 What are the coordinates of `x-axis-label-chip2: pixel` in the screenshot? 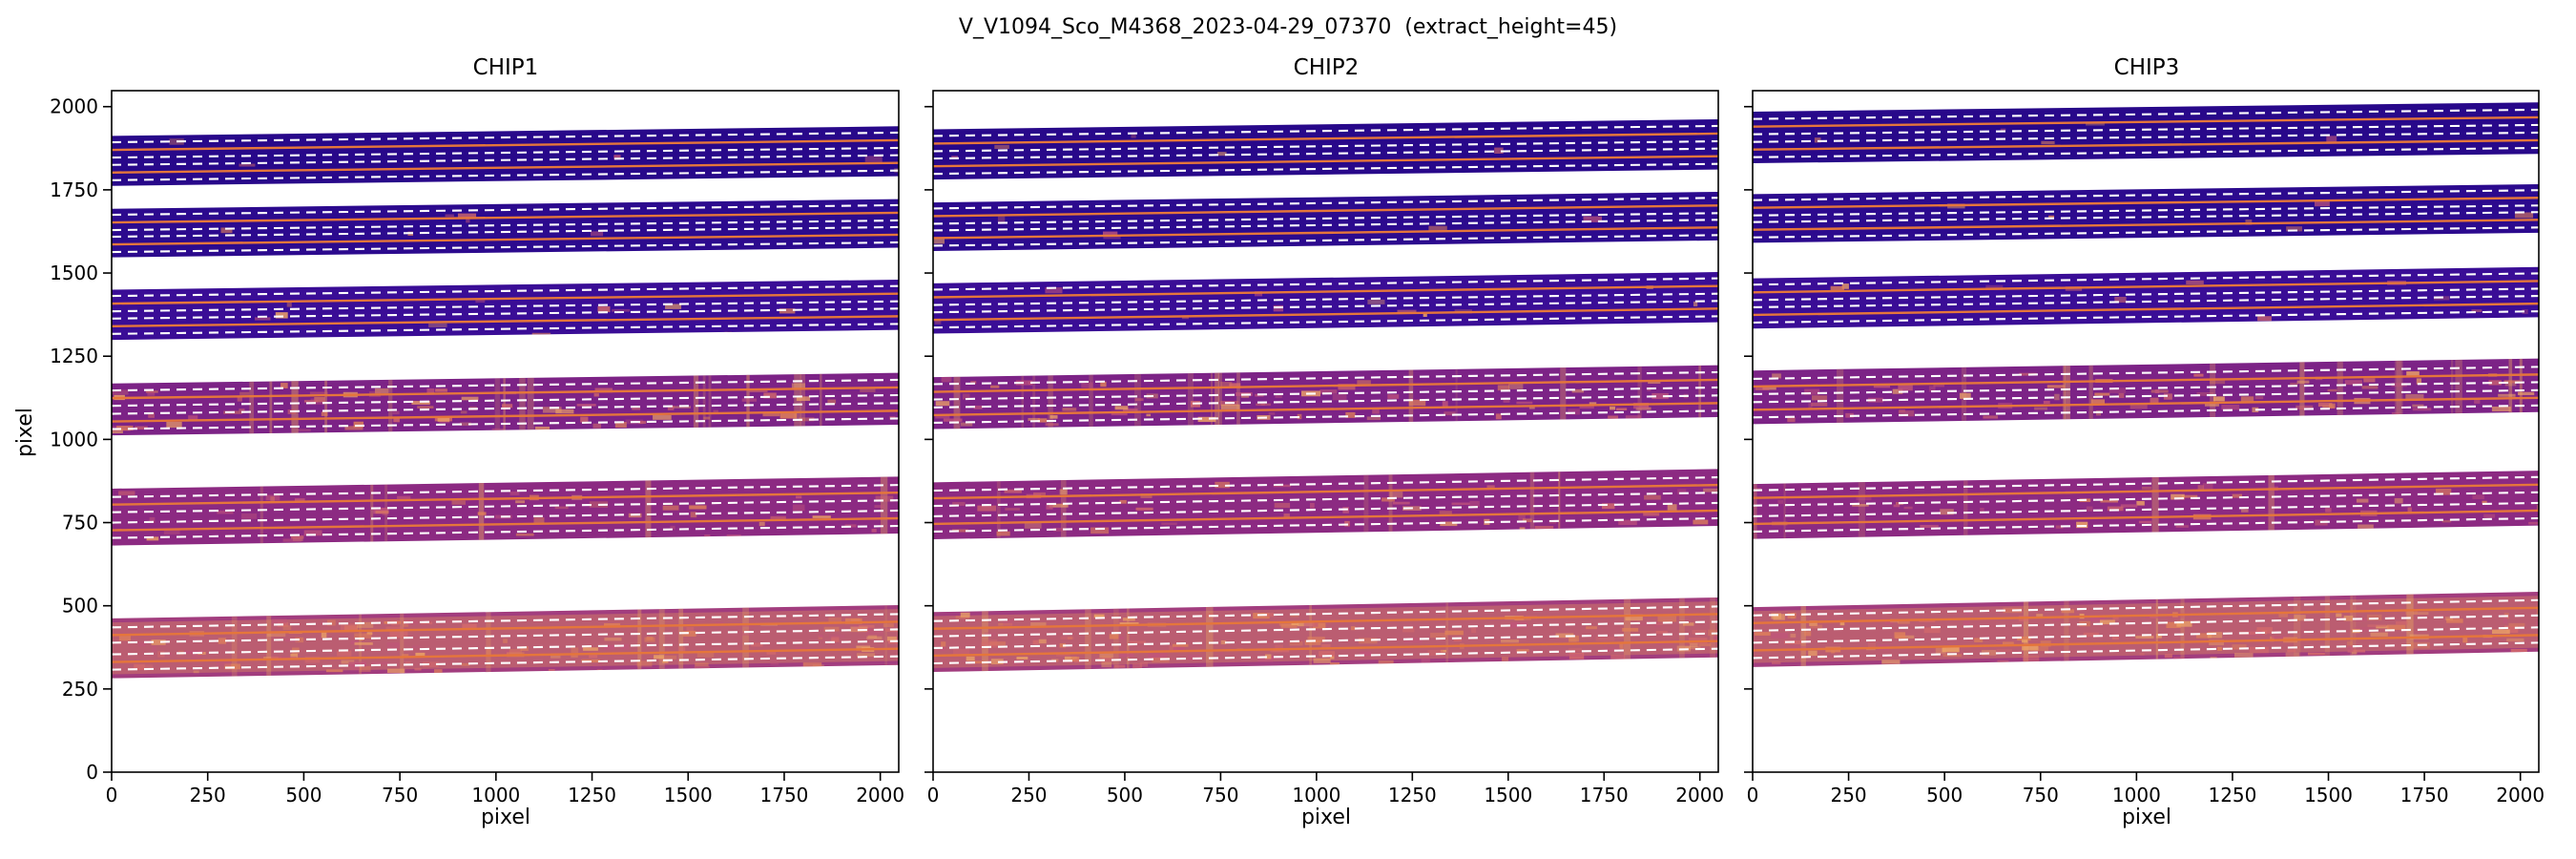 It's located at (1326, 817).